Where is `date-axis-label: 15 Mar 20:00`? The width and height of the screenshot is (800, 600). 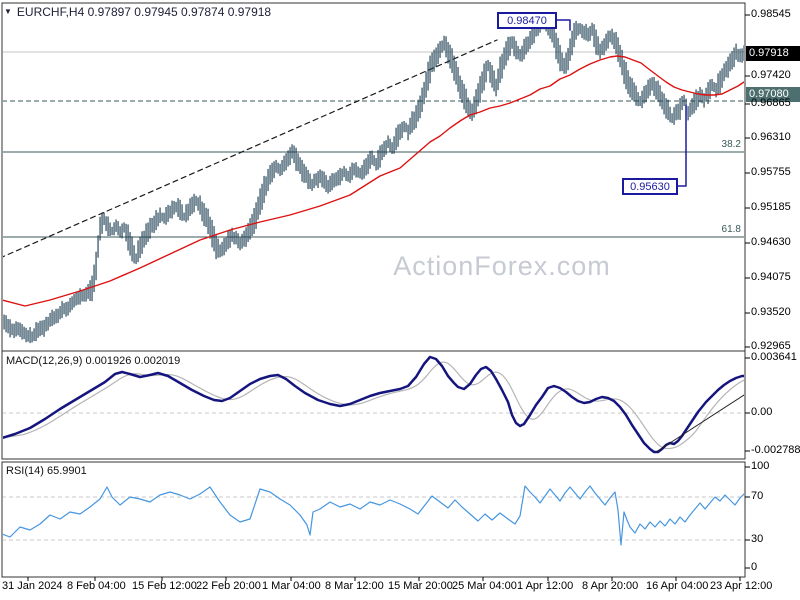 date-axis-label: 15 Mar 20:00 is located at coordinates (420, 586).